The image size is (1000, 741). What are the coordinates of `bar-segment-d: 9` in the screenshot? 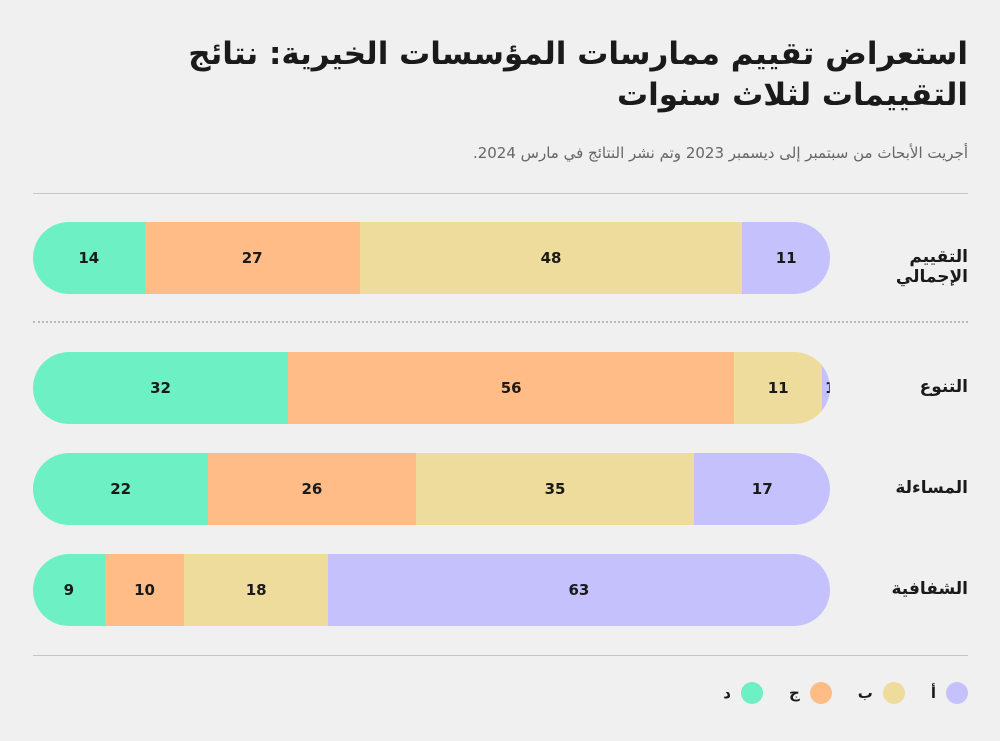 It's located at (69, 590).